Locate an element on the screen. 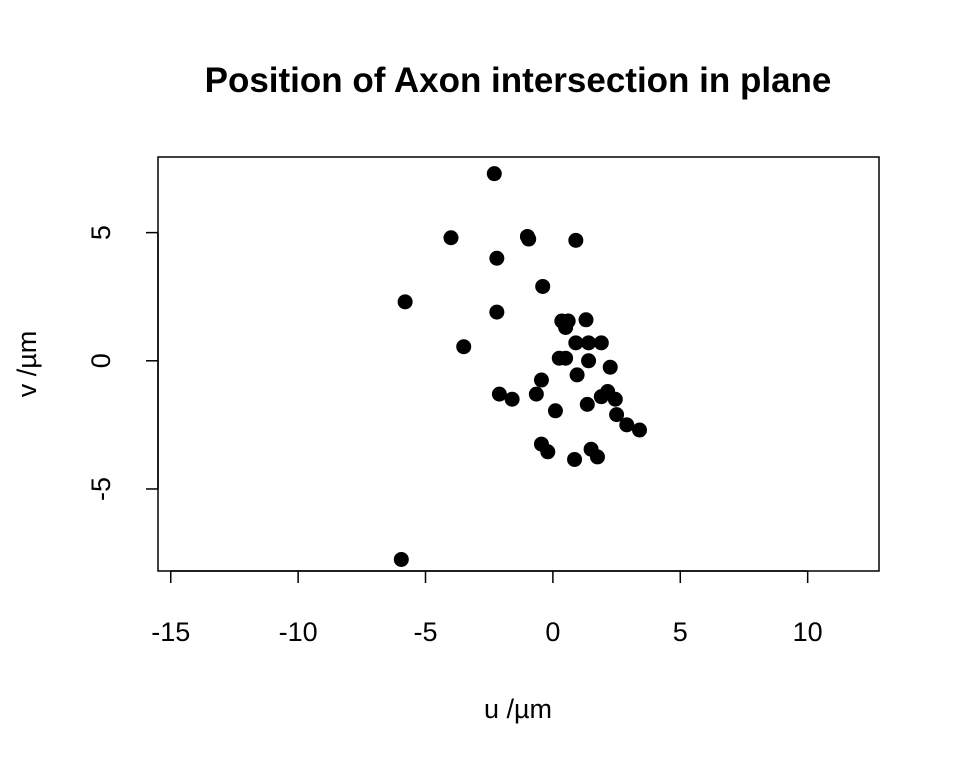 This screenshot has height=768, width=960. data-points is located at coordinates (520, 366).